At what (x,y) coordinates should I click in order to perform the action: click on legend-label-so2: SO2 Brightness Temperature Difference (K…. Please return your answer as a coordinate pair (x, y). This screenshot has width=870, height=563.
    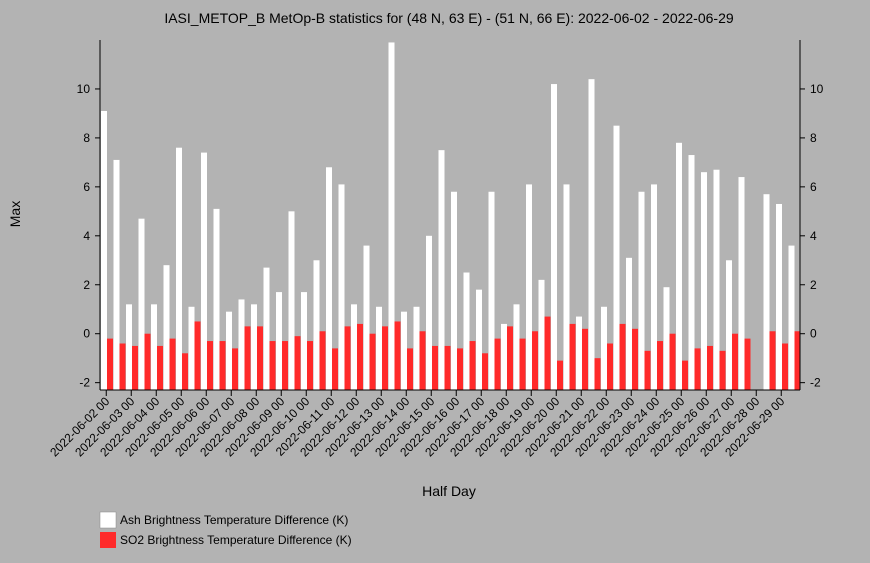
    Looking at the image, I should click on (236, 540).